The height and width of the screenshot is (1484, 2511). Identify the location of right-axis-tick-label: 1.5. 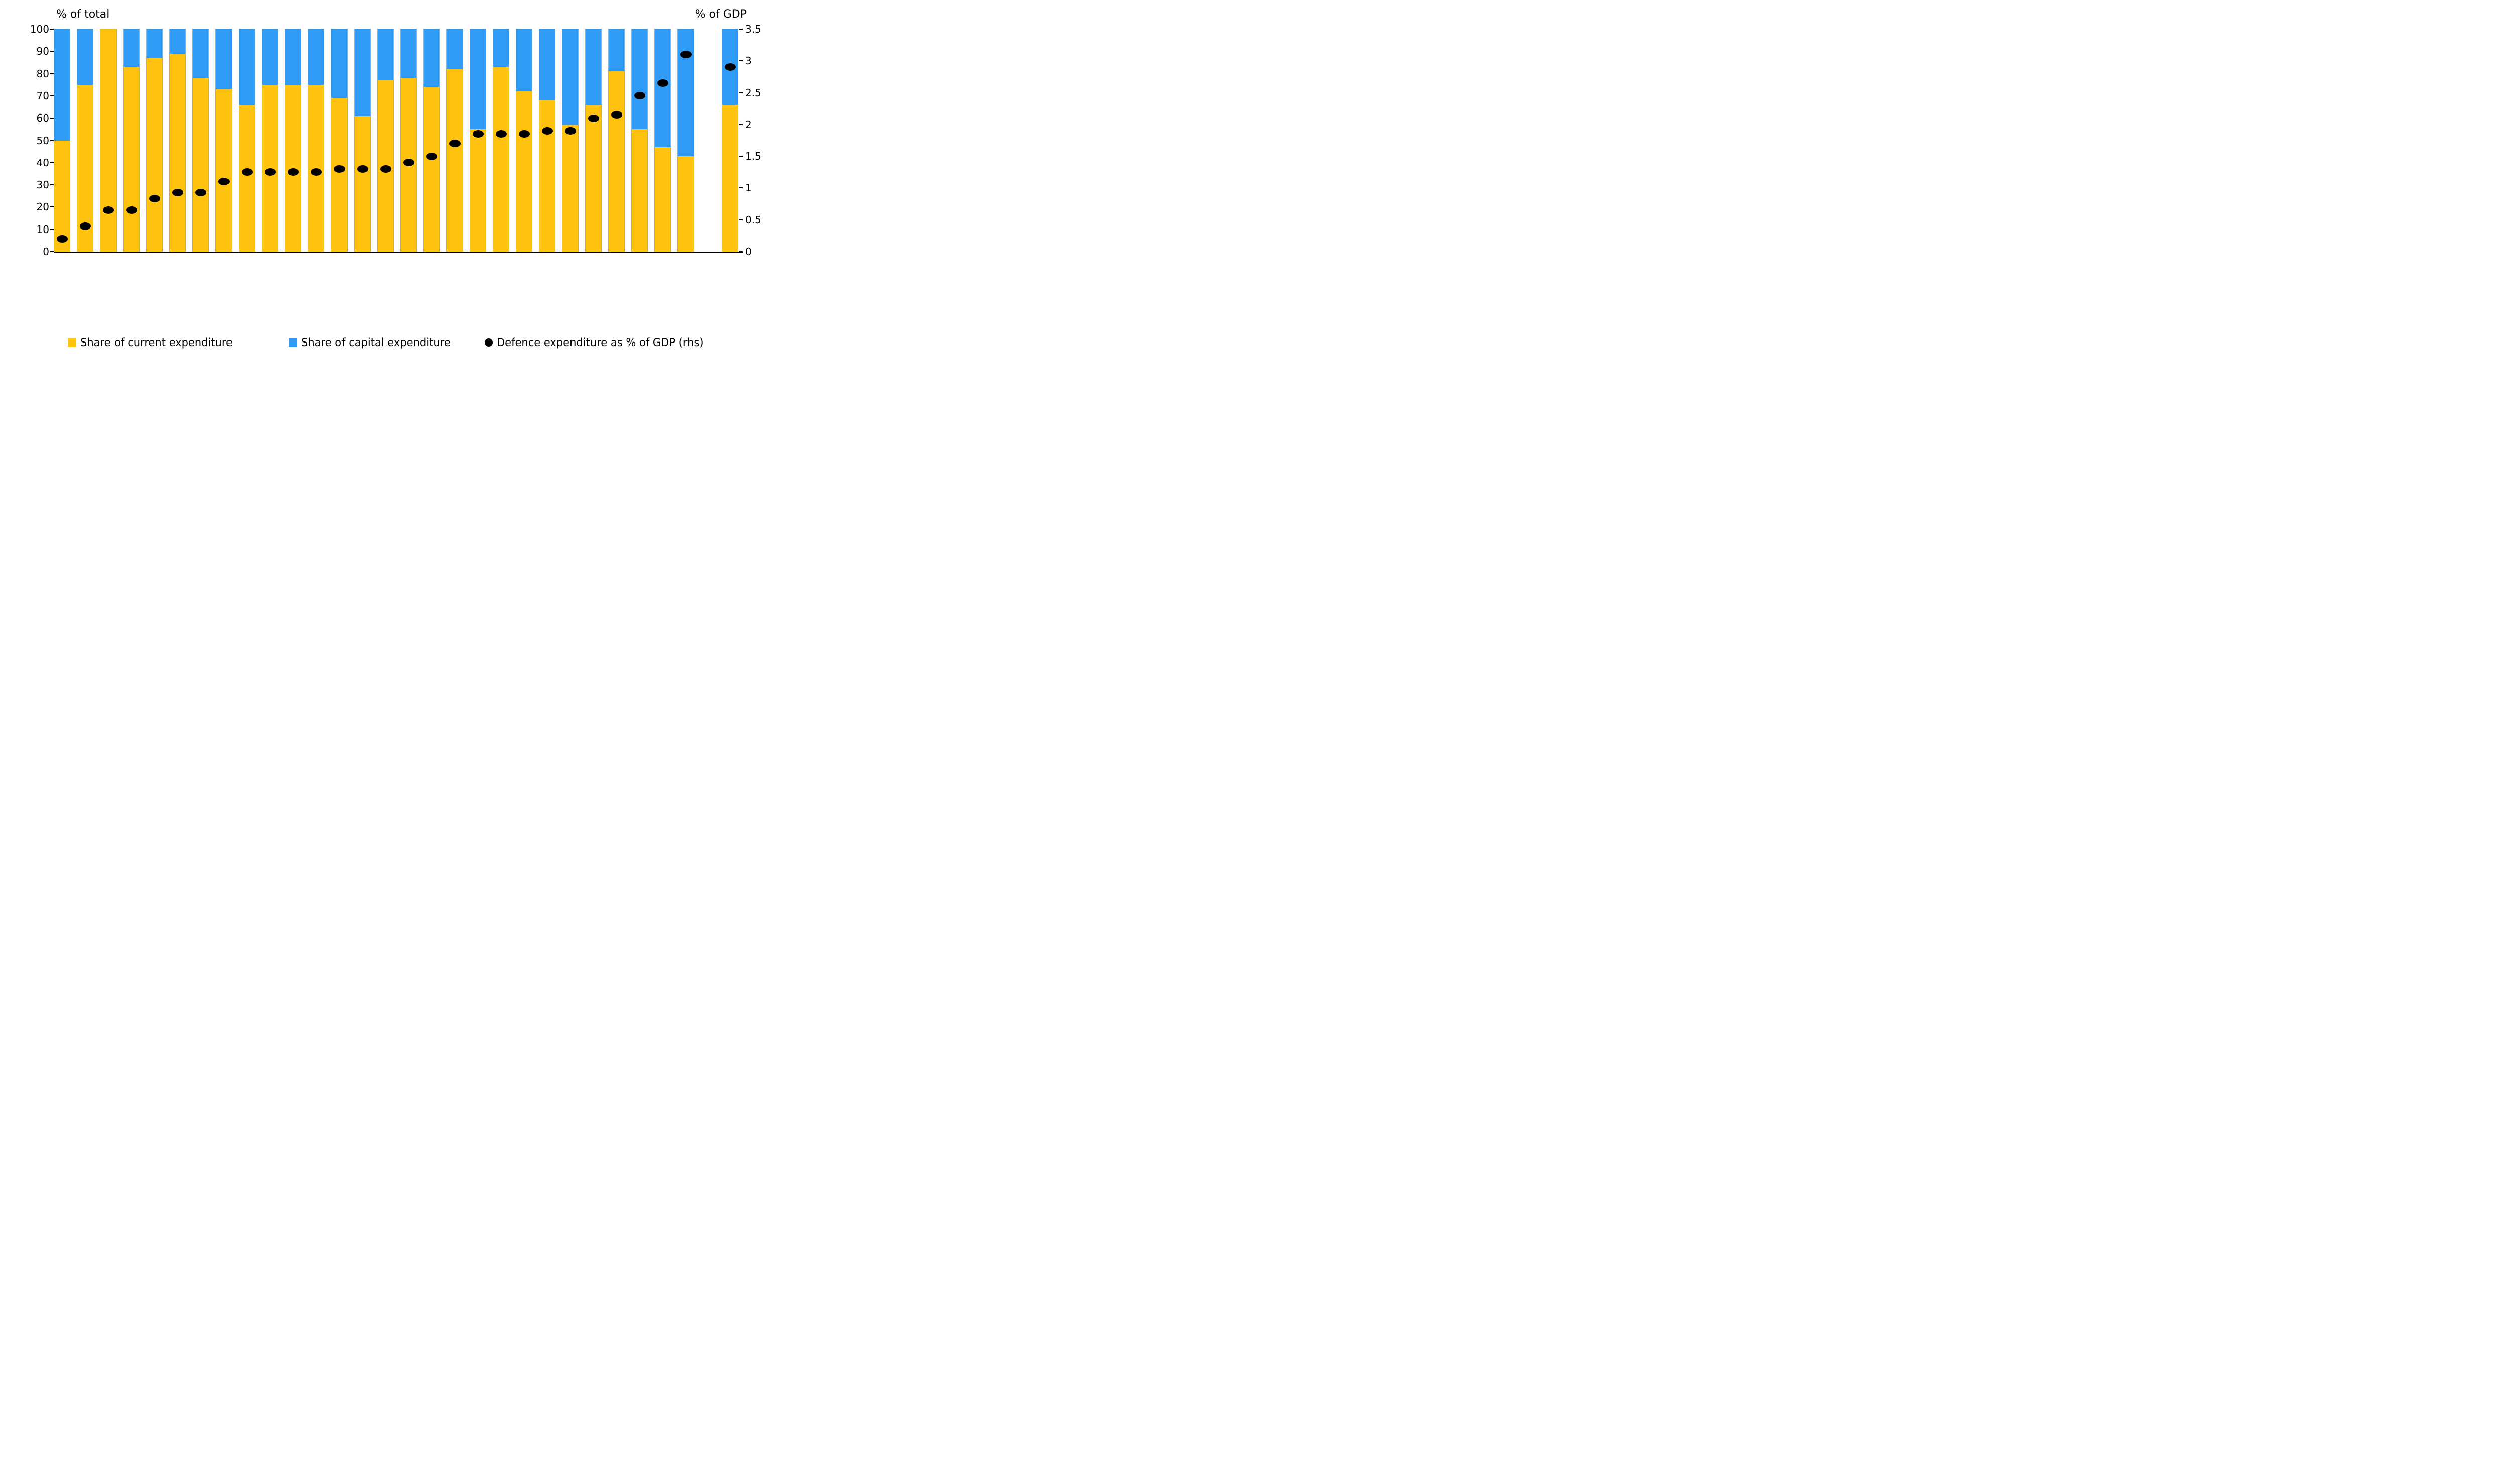
(753, 156).